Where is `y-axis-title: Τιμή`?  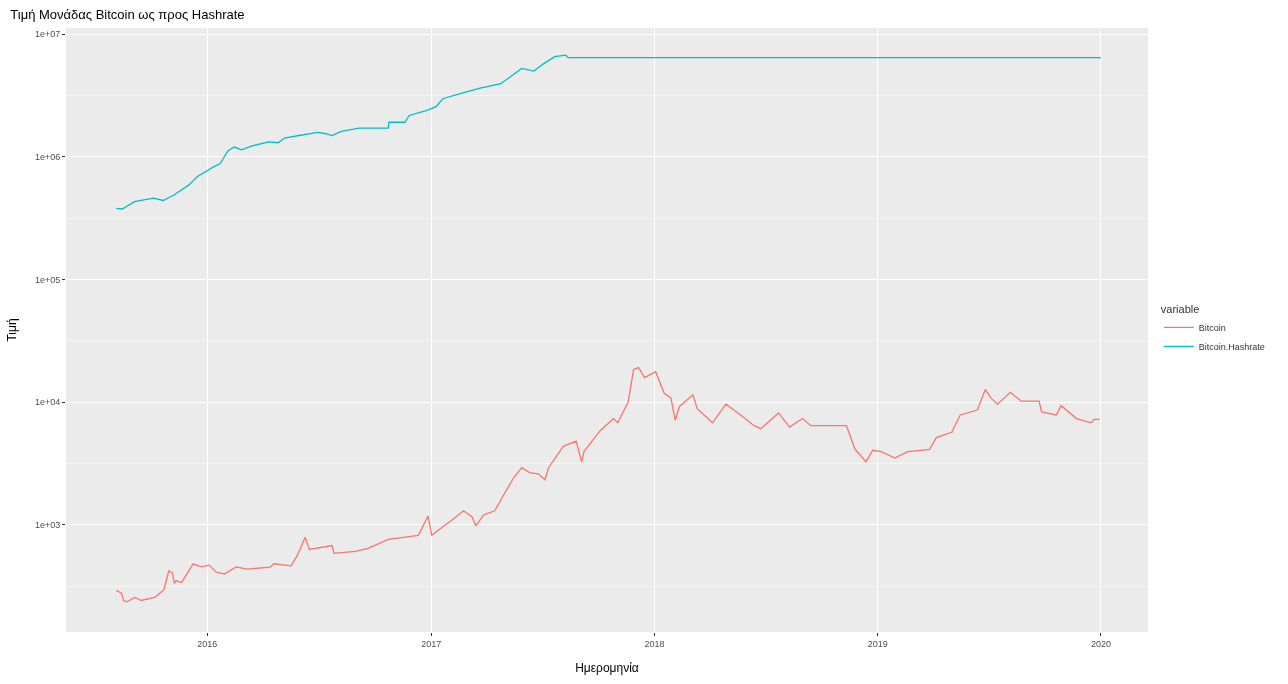 y-axis-title: Τιμή is located at coordinates (12, 330).